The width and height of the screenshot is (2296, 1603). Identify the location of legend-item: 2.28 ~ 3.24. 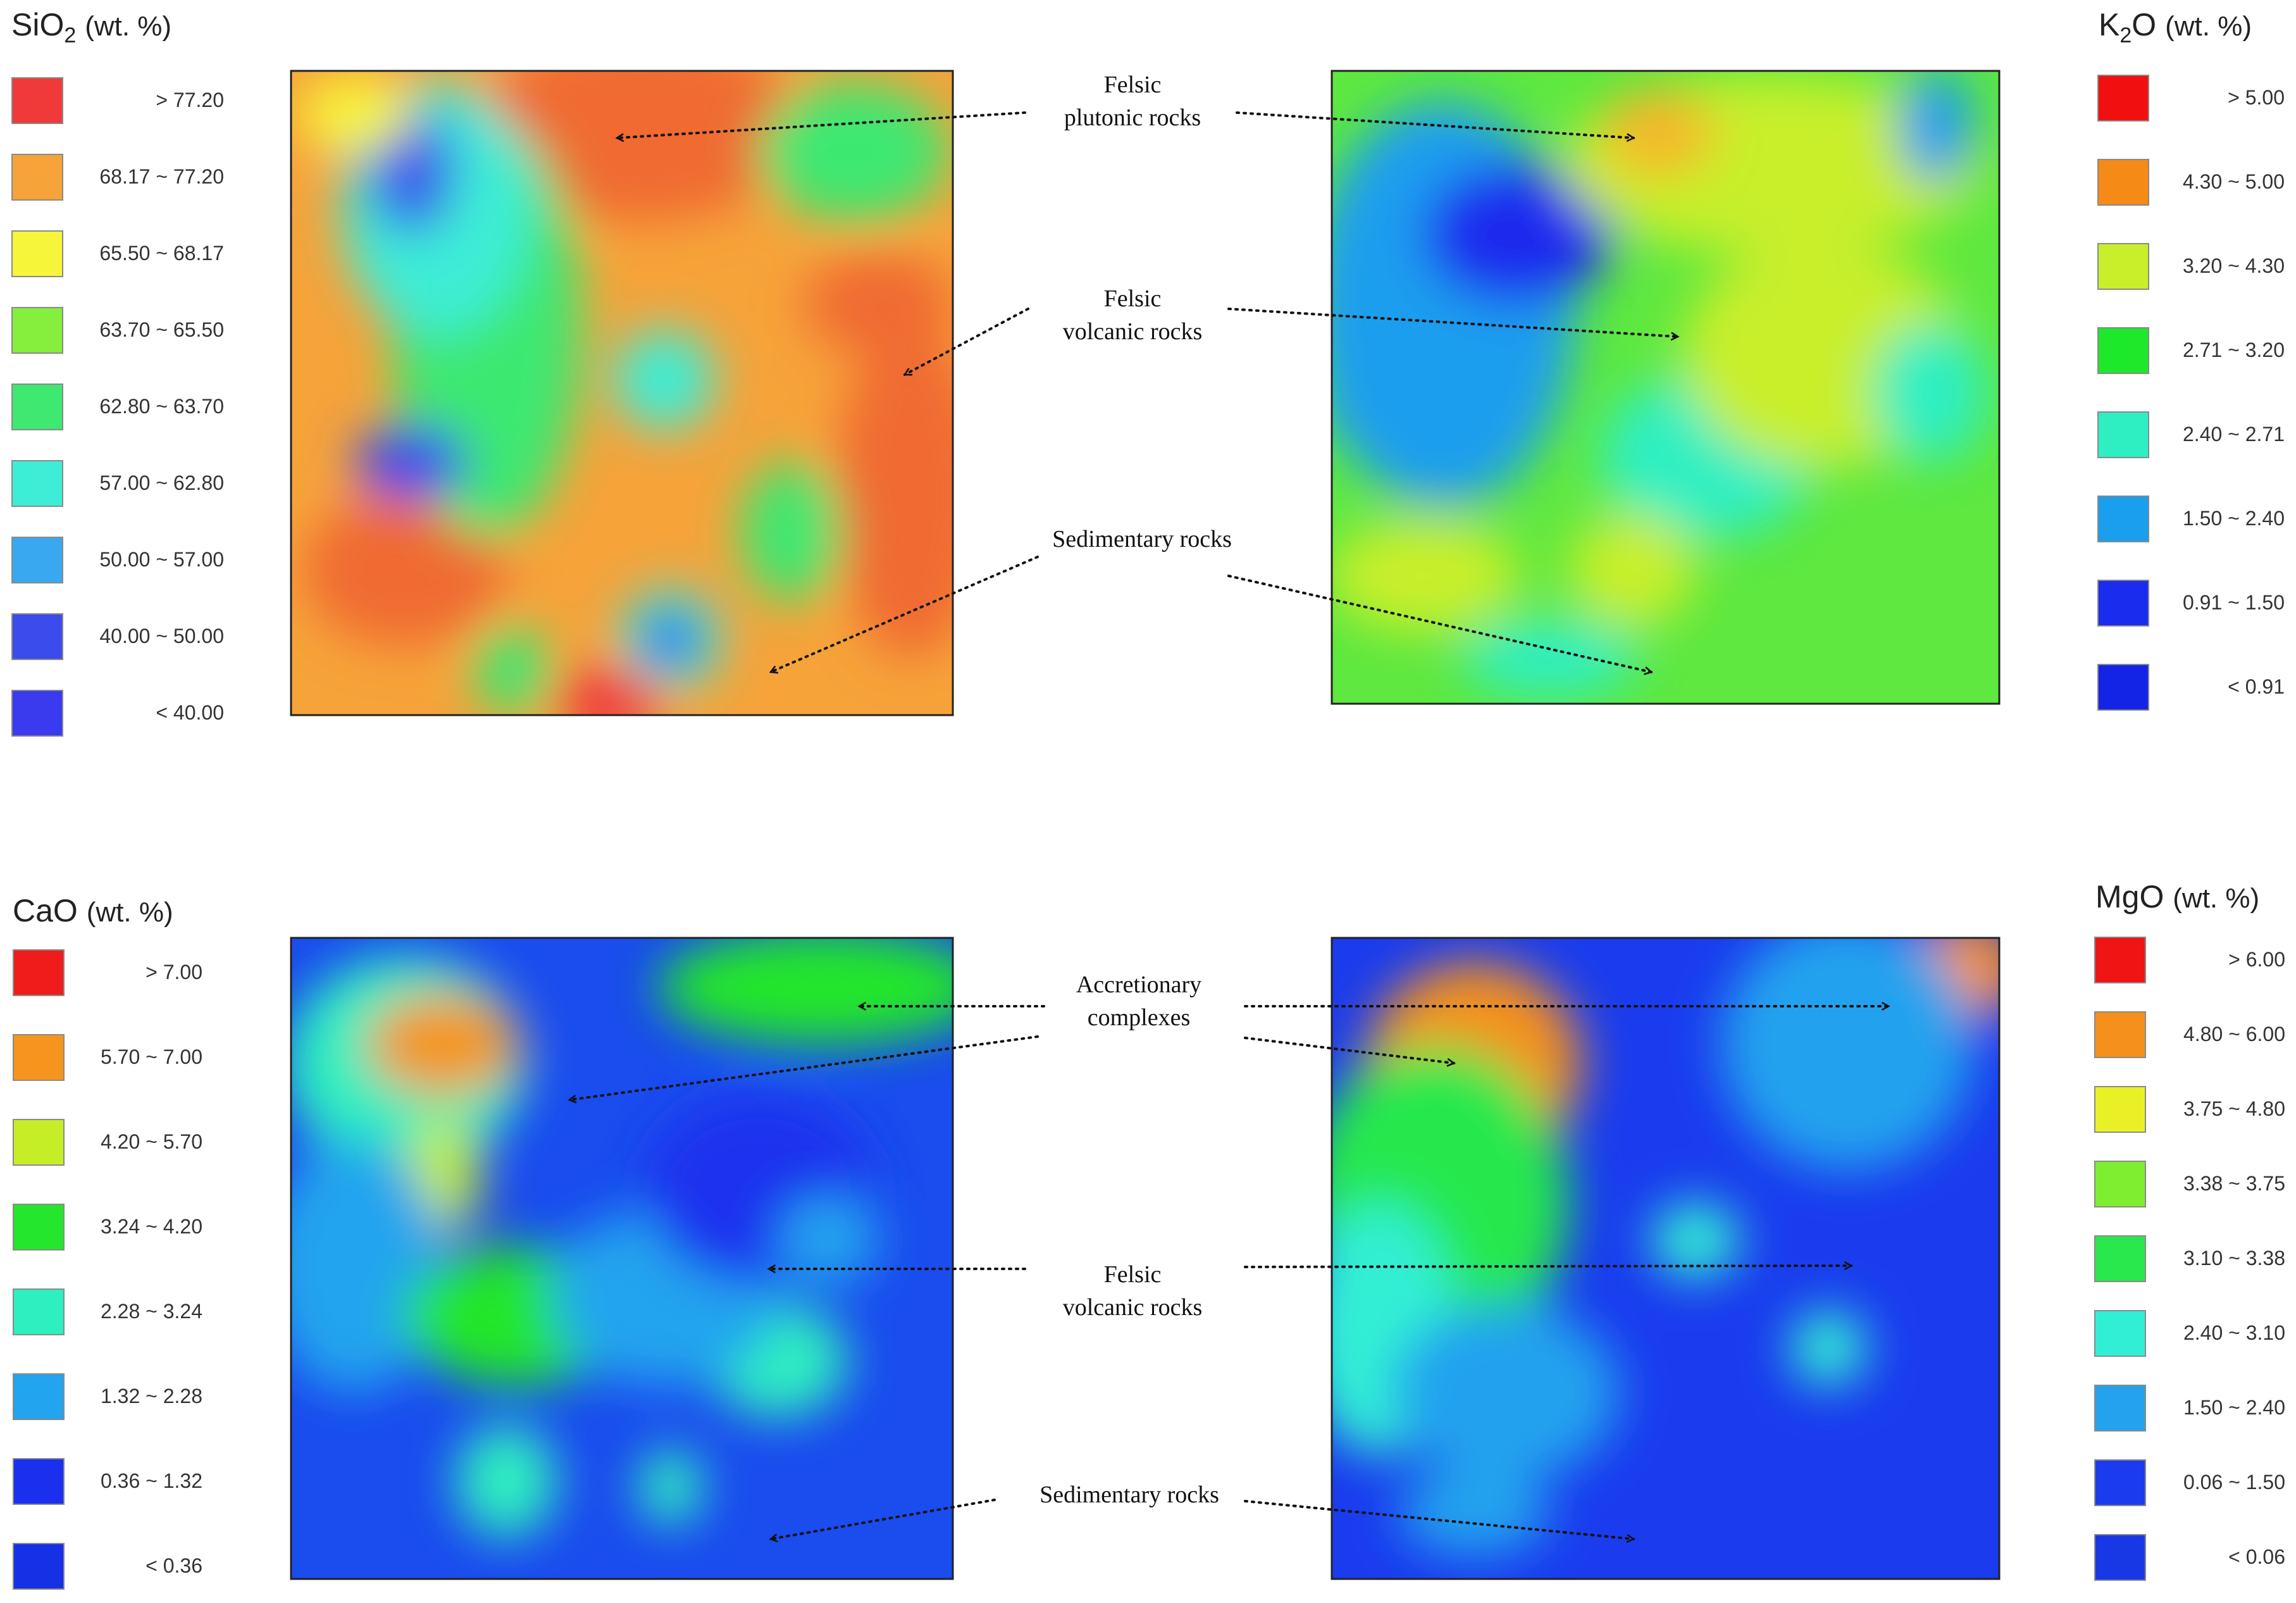
(107, 1313).